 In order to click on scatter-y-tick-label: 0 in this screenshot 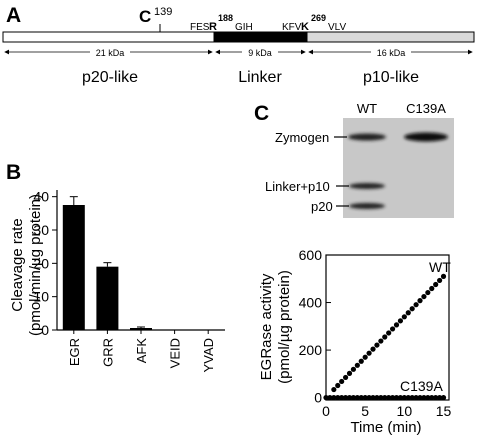, I will do `click(318, 398)`.